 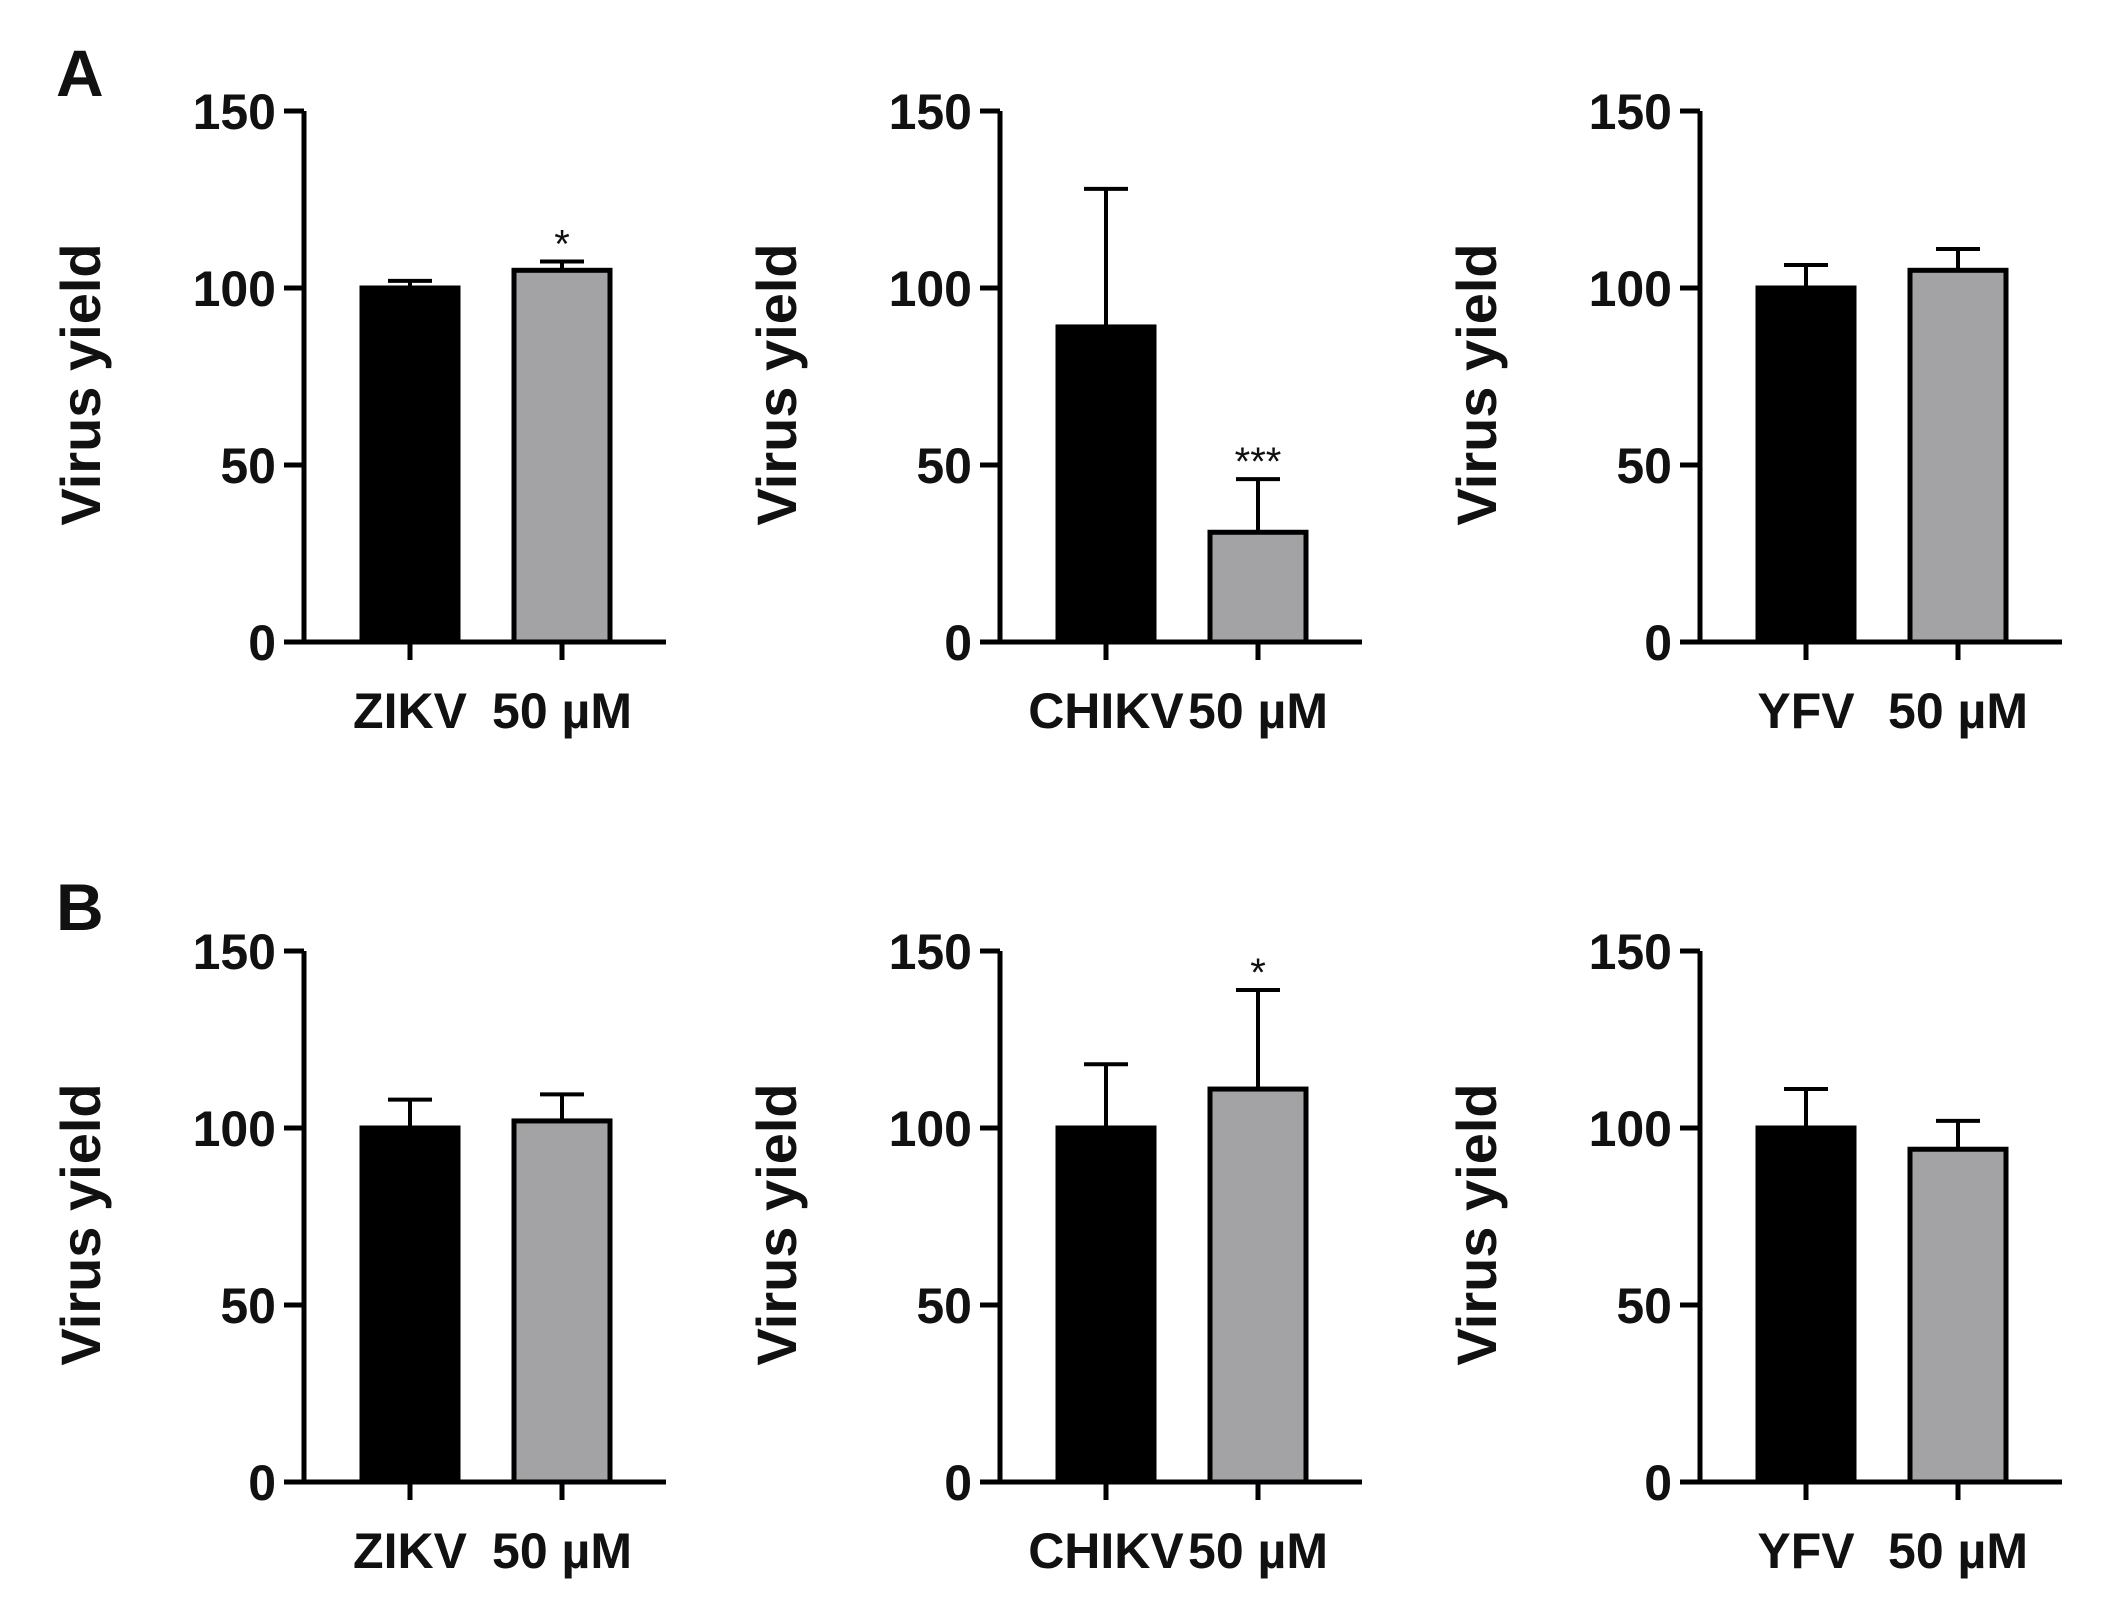 What do you see at coordinates (357, 1251) in the screenshot?
I see `bar-chart-zikv-b: Virus yield ZIKV 50 µM 0 50 100 150` at bounding box center [357, 1251].